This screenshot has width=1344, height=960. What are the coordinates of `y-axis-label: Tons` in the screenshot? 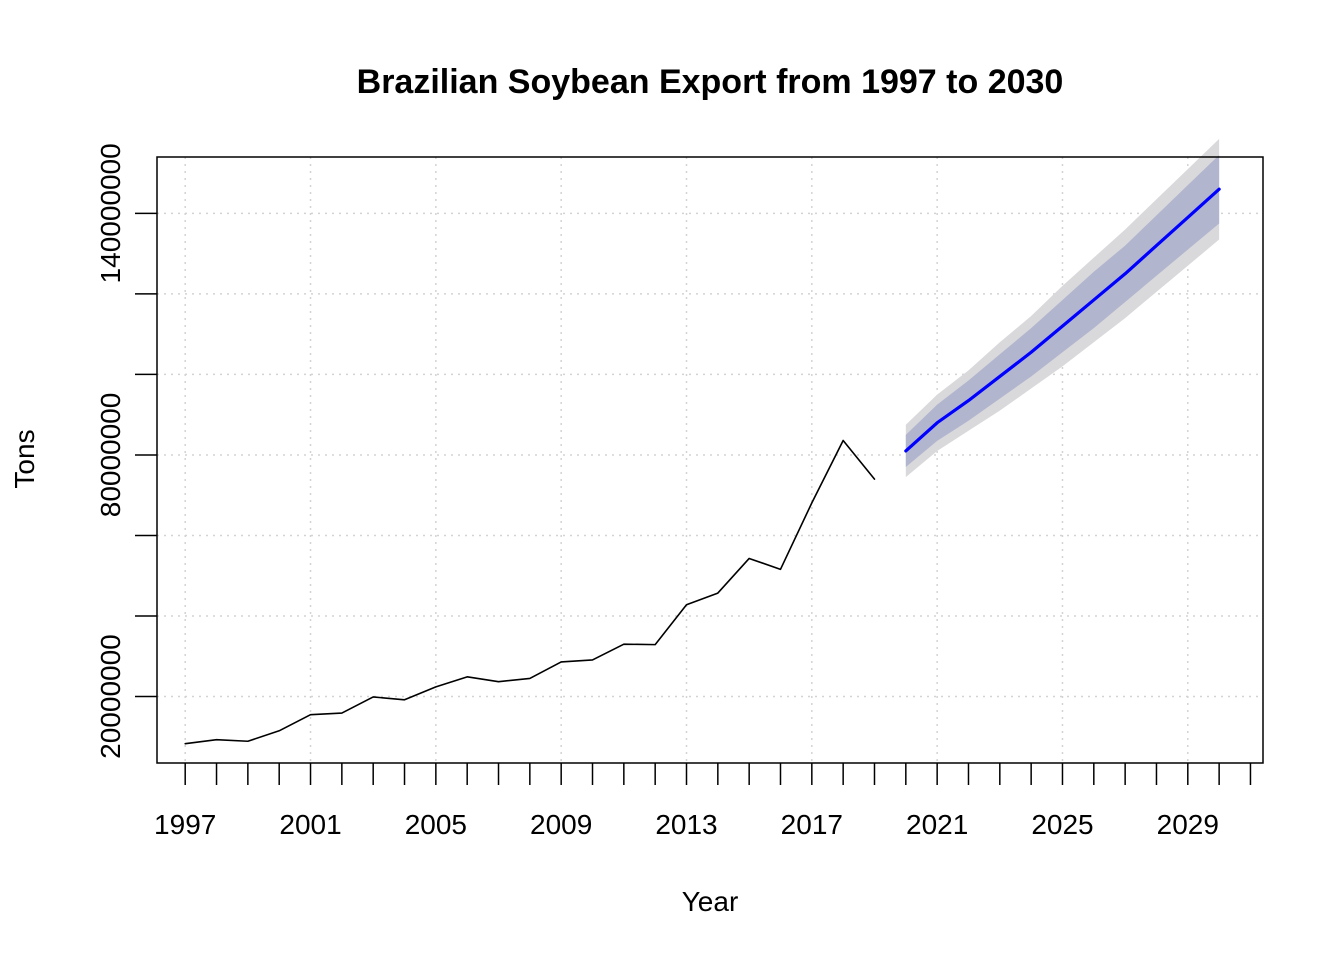 It's located at (24, 458).